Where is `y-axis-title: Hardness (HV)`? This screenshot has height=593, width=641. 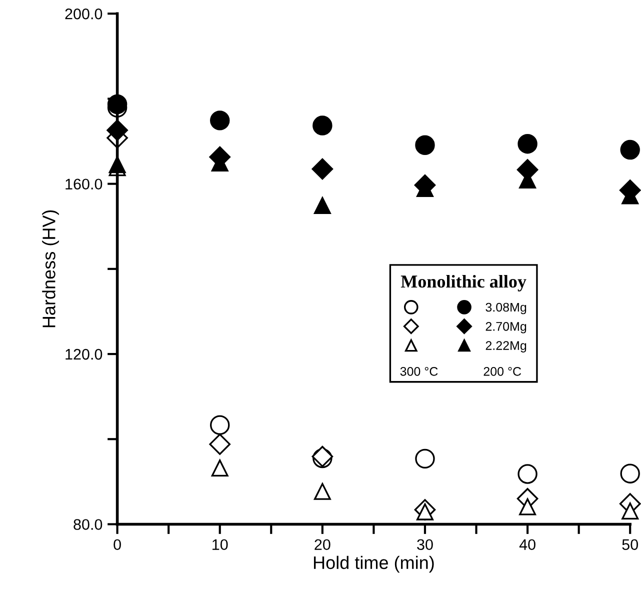
y-axis-title: Hardness (HV) is located at coordinates (50, 269).